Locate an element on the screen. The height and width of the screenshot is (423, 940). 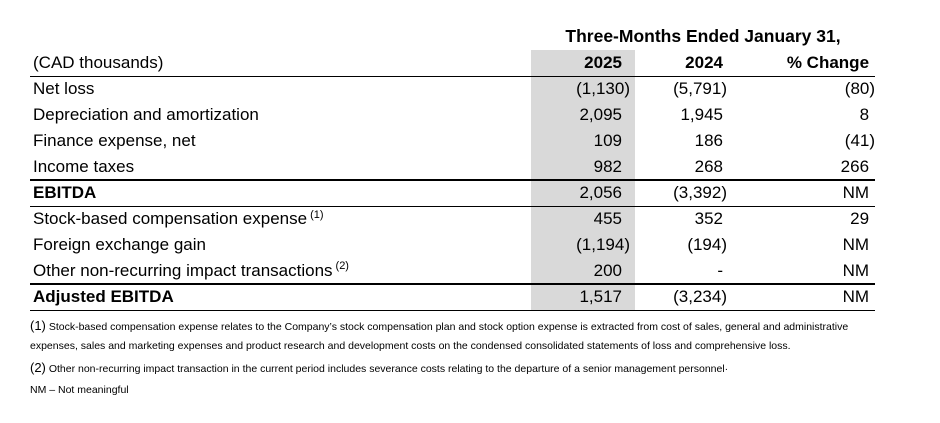
table-row-finance-expense: Finance expense, net 109 186 (41) is located at coordinates (452, 141).